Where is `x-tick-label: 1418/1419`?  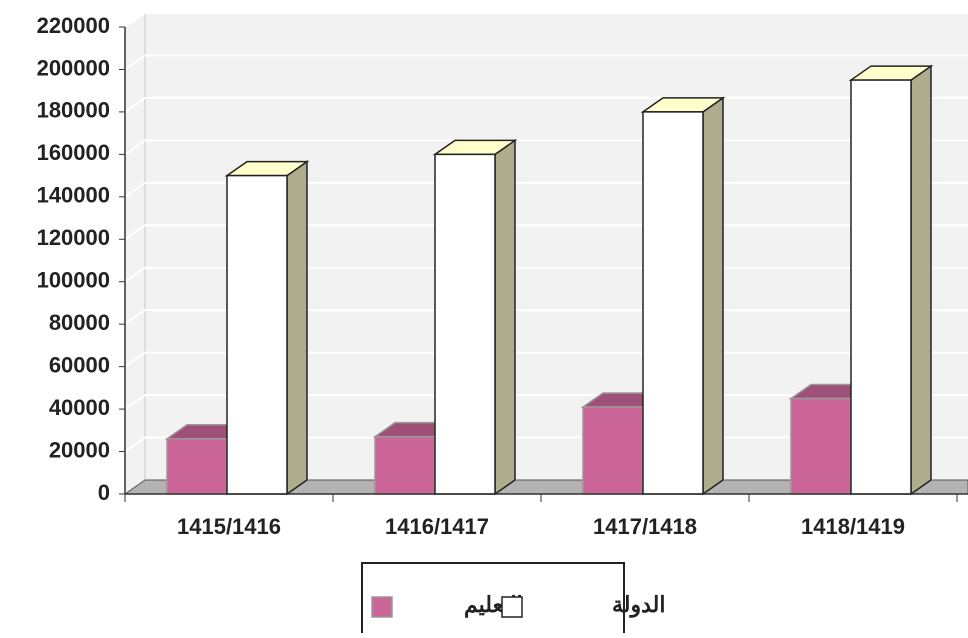 x-tick-label: 1418/1419 is located at coordinates (853, 526).